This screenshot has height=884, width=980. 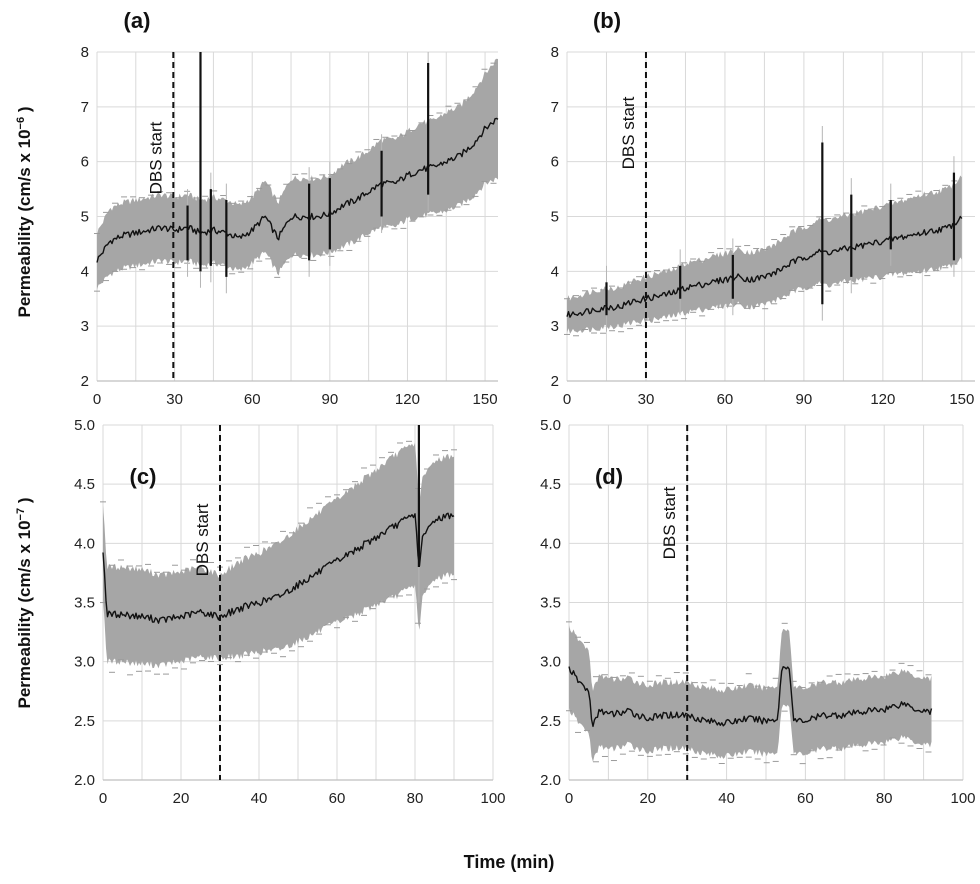 What do you see at coordinates (607, 20) in the screenshot?
I see `panel-label: (b)` at bounding box center [607, 20].